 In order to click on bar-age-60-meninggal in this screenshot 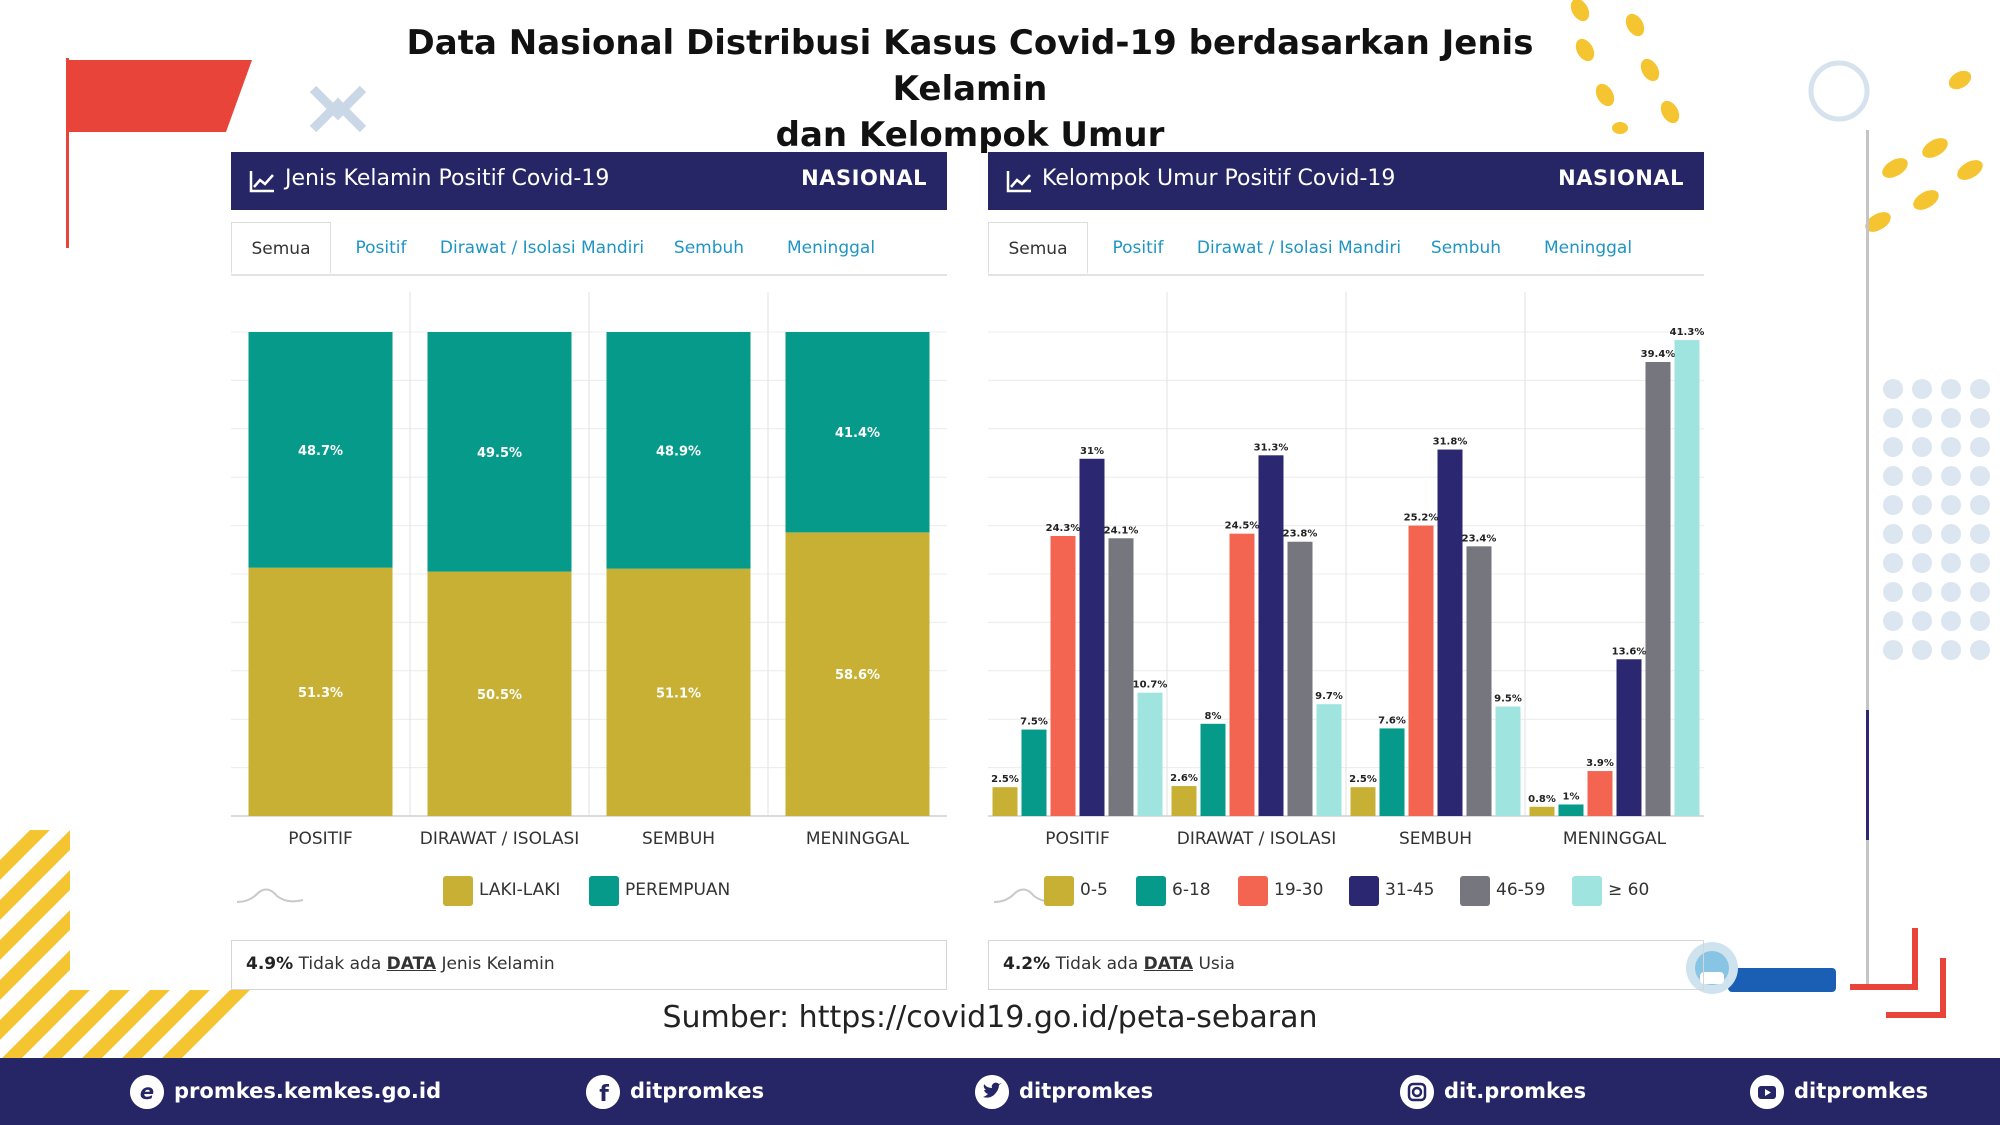, I will do `click(1687, 578)`.